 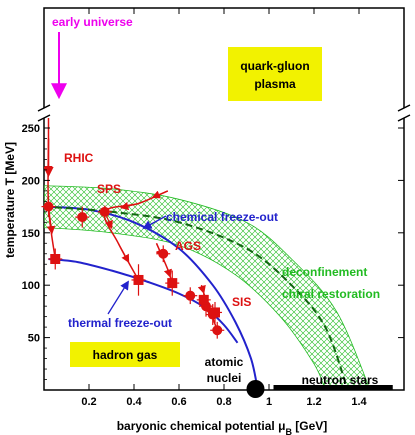 I want to click on sis-label: SIS, so click(x=241, y=302).